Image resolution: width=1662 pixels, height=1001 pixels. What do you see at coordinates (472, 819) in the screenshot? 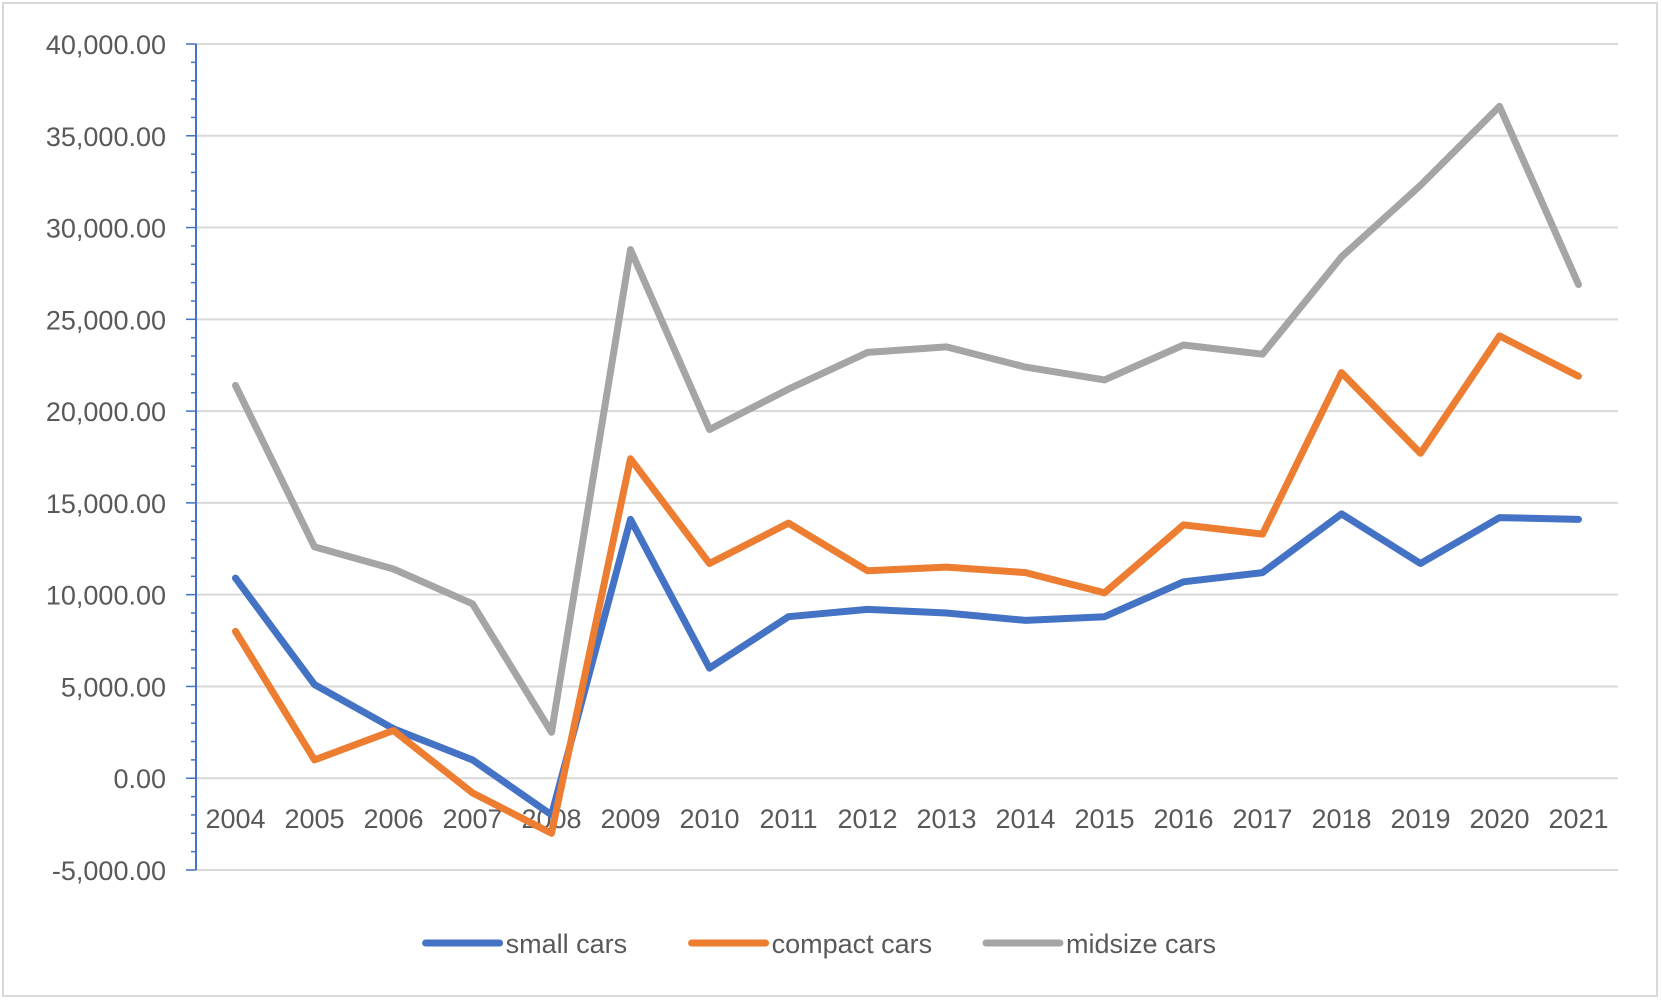
I see `x-tick-label: 2007` at bounding box center [472, 819].